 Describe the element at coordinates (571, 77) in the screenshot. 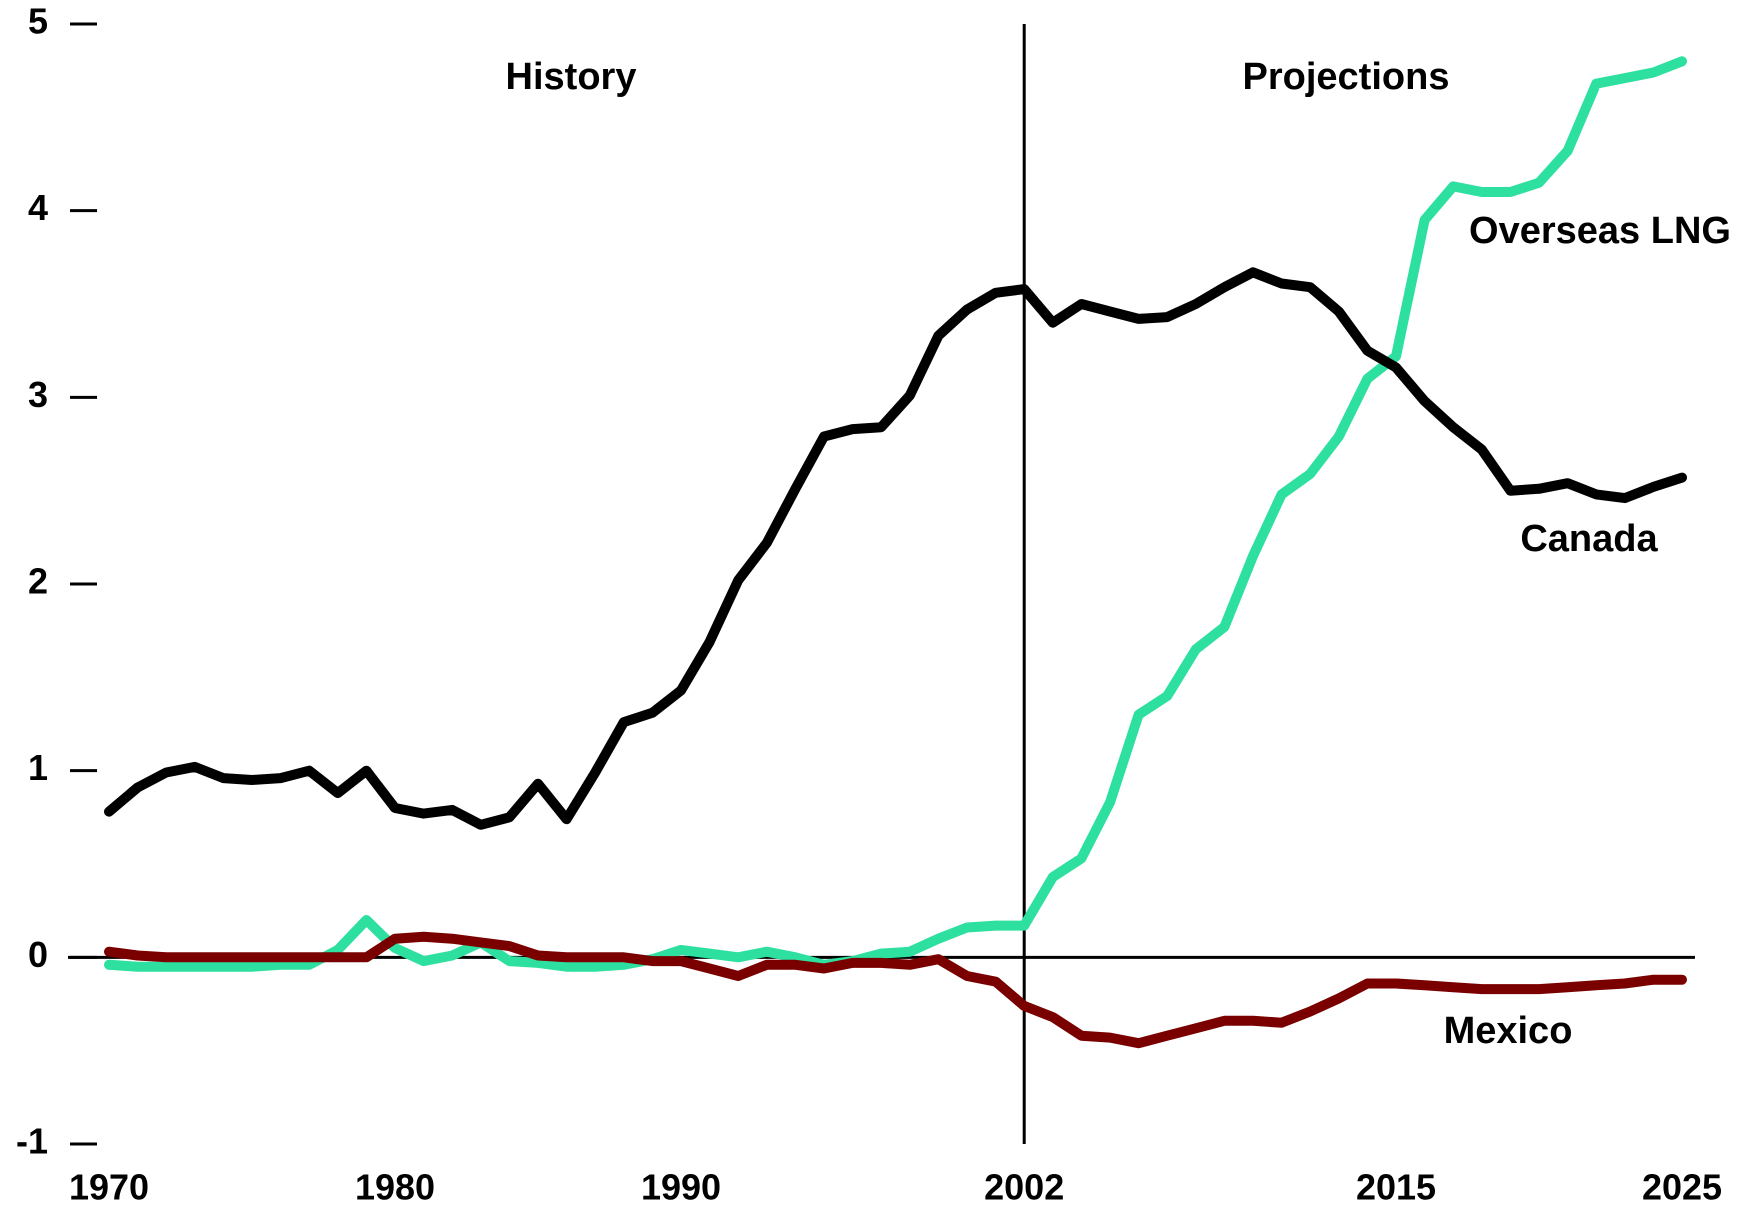

I see `annotation: History` at that location.